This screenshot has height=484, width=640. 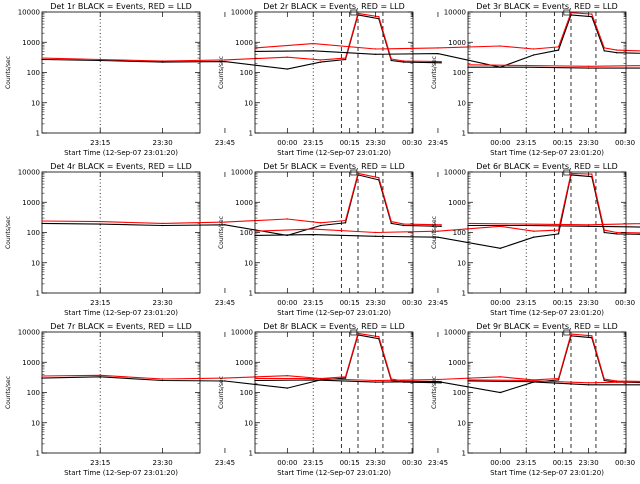 I want to click on x-tick-label: 23:30, so click(x=588, y=143).